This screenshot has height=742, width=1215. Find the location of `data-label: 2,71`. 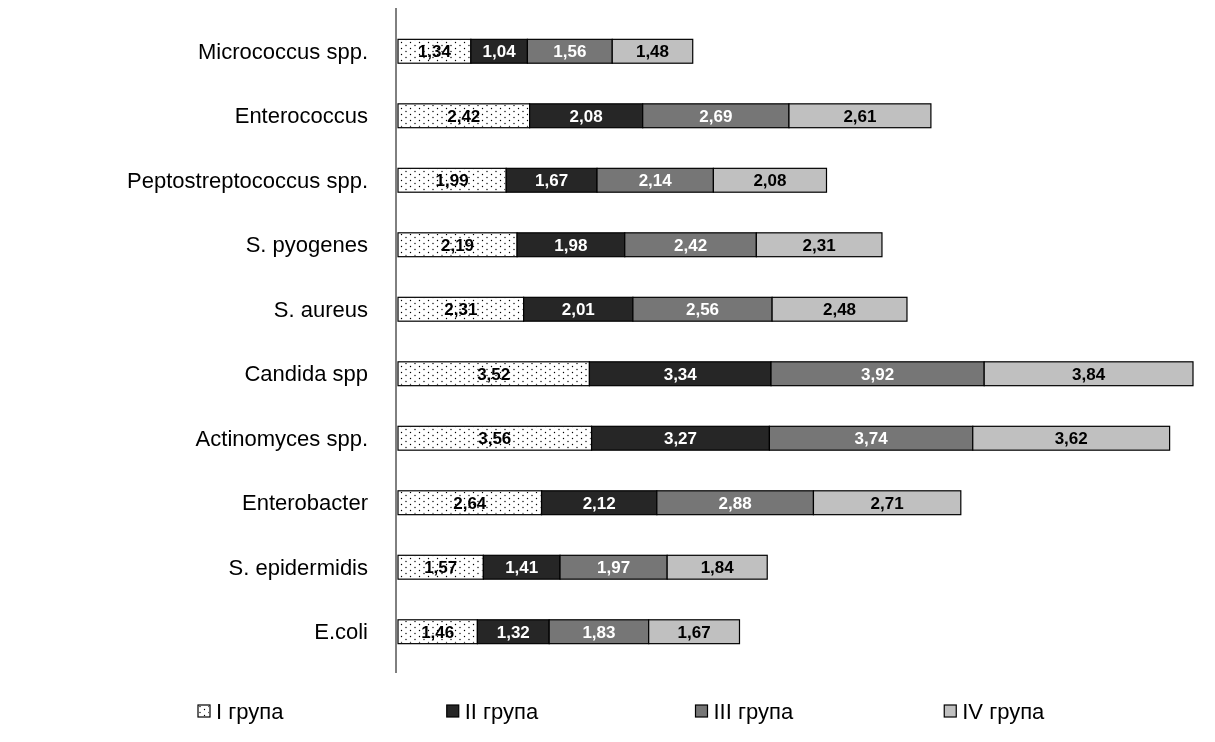

data-label: 2,71 is located at coordinates (887, 503).